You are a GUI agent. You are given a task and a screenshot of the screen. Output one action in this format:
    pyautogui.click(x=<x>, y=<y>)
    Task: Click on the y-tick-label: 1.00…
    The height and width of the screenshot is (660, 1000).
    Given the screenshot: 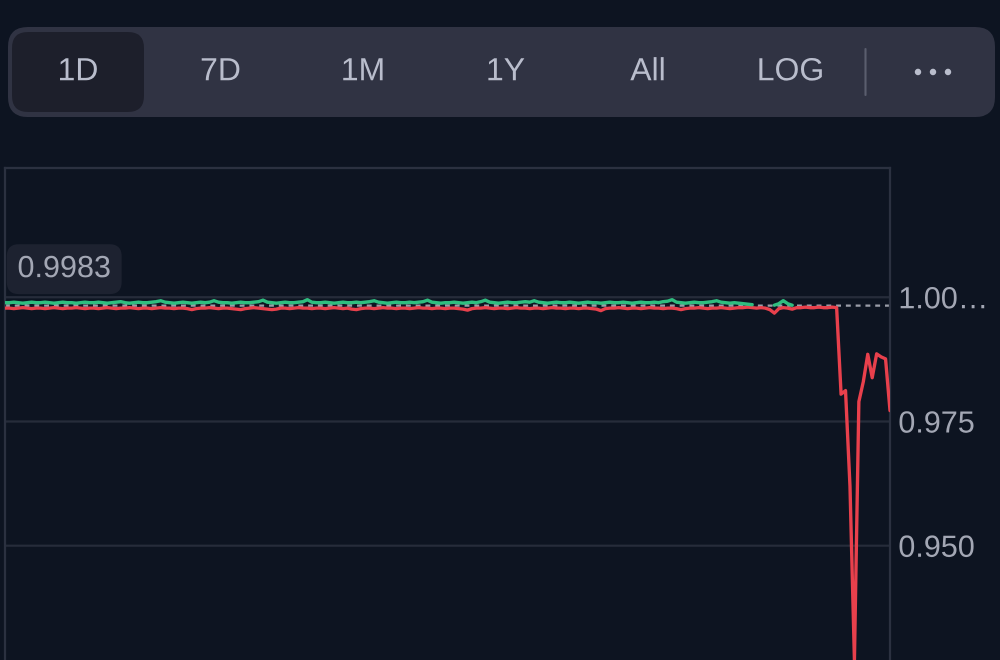 What is the action you would take?
    pyautogui.click(x=942, y=297)
    